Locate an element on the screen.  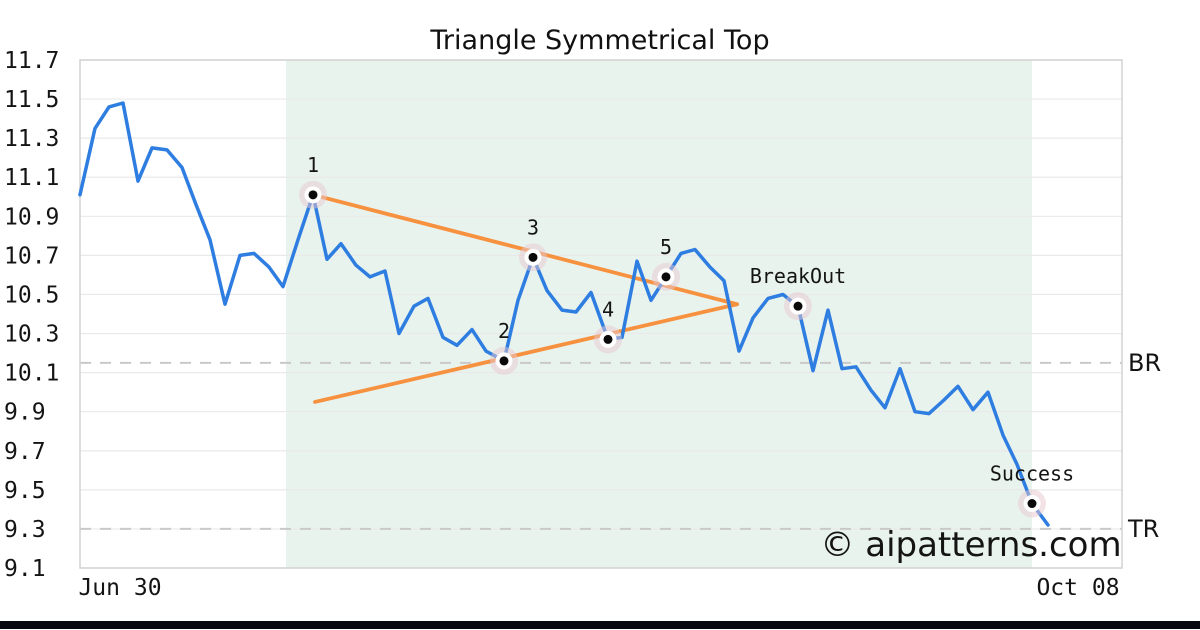
level-tag-tr: TR is located at coordinates (1143, 529).